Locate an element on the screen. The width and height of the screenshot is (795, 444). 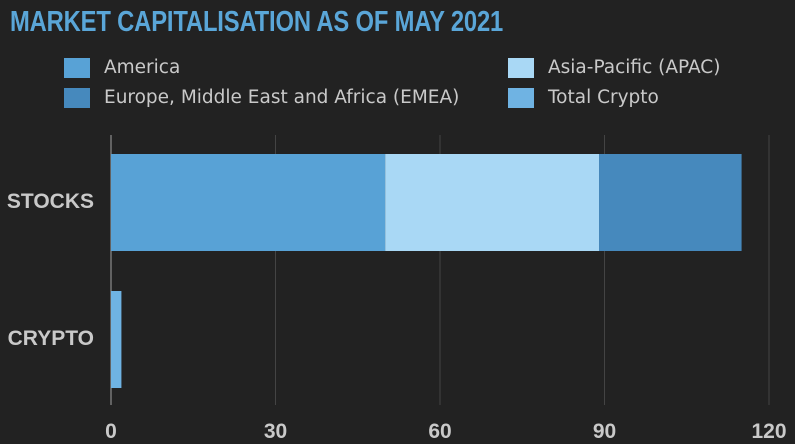
legend-label: Asia-Pacific (APAC) is located at coordinates (634, 67).